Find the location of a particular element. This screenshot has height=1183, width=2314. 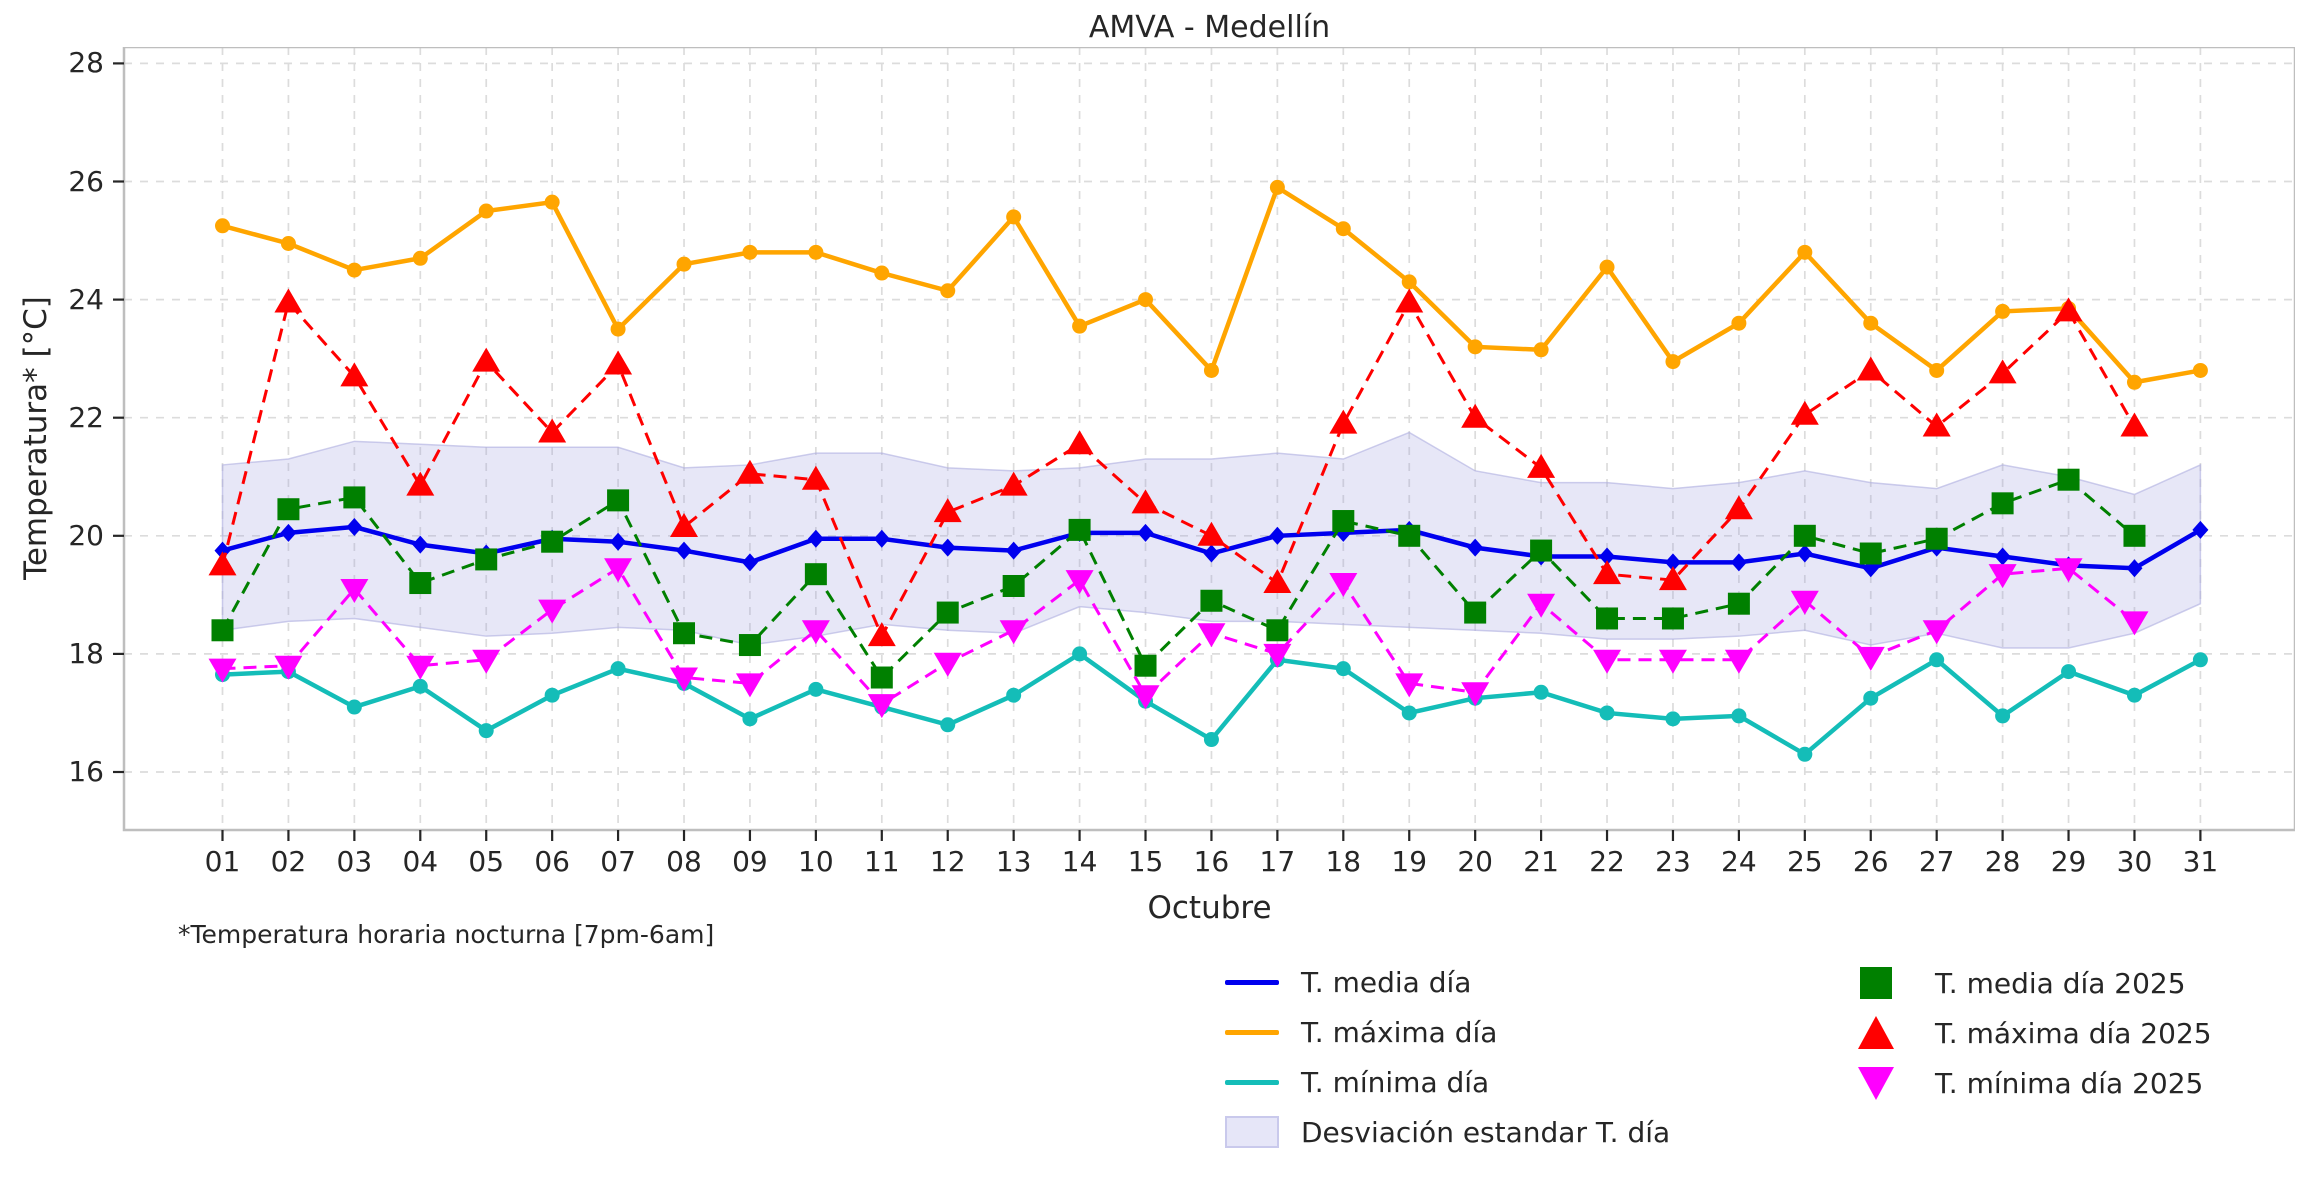

band-swatch is located at coordinates (1252, 1132).